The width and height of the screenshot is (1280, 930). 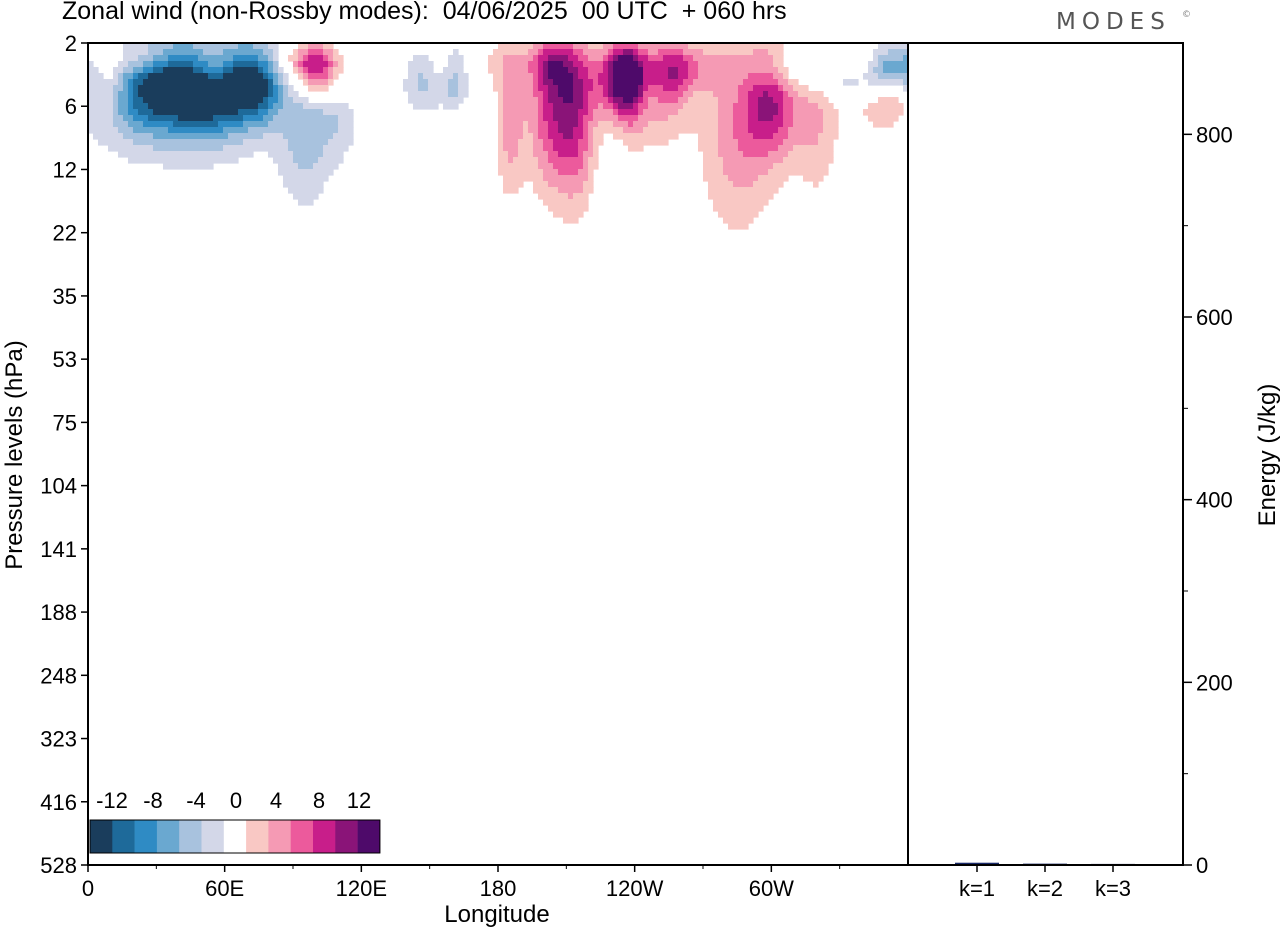 What do you see at coordinates (1214, 682) in the screenshot?
I see `energy-tick-label: 200` at bounding box center [1214, 682].